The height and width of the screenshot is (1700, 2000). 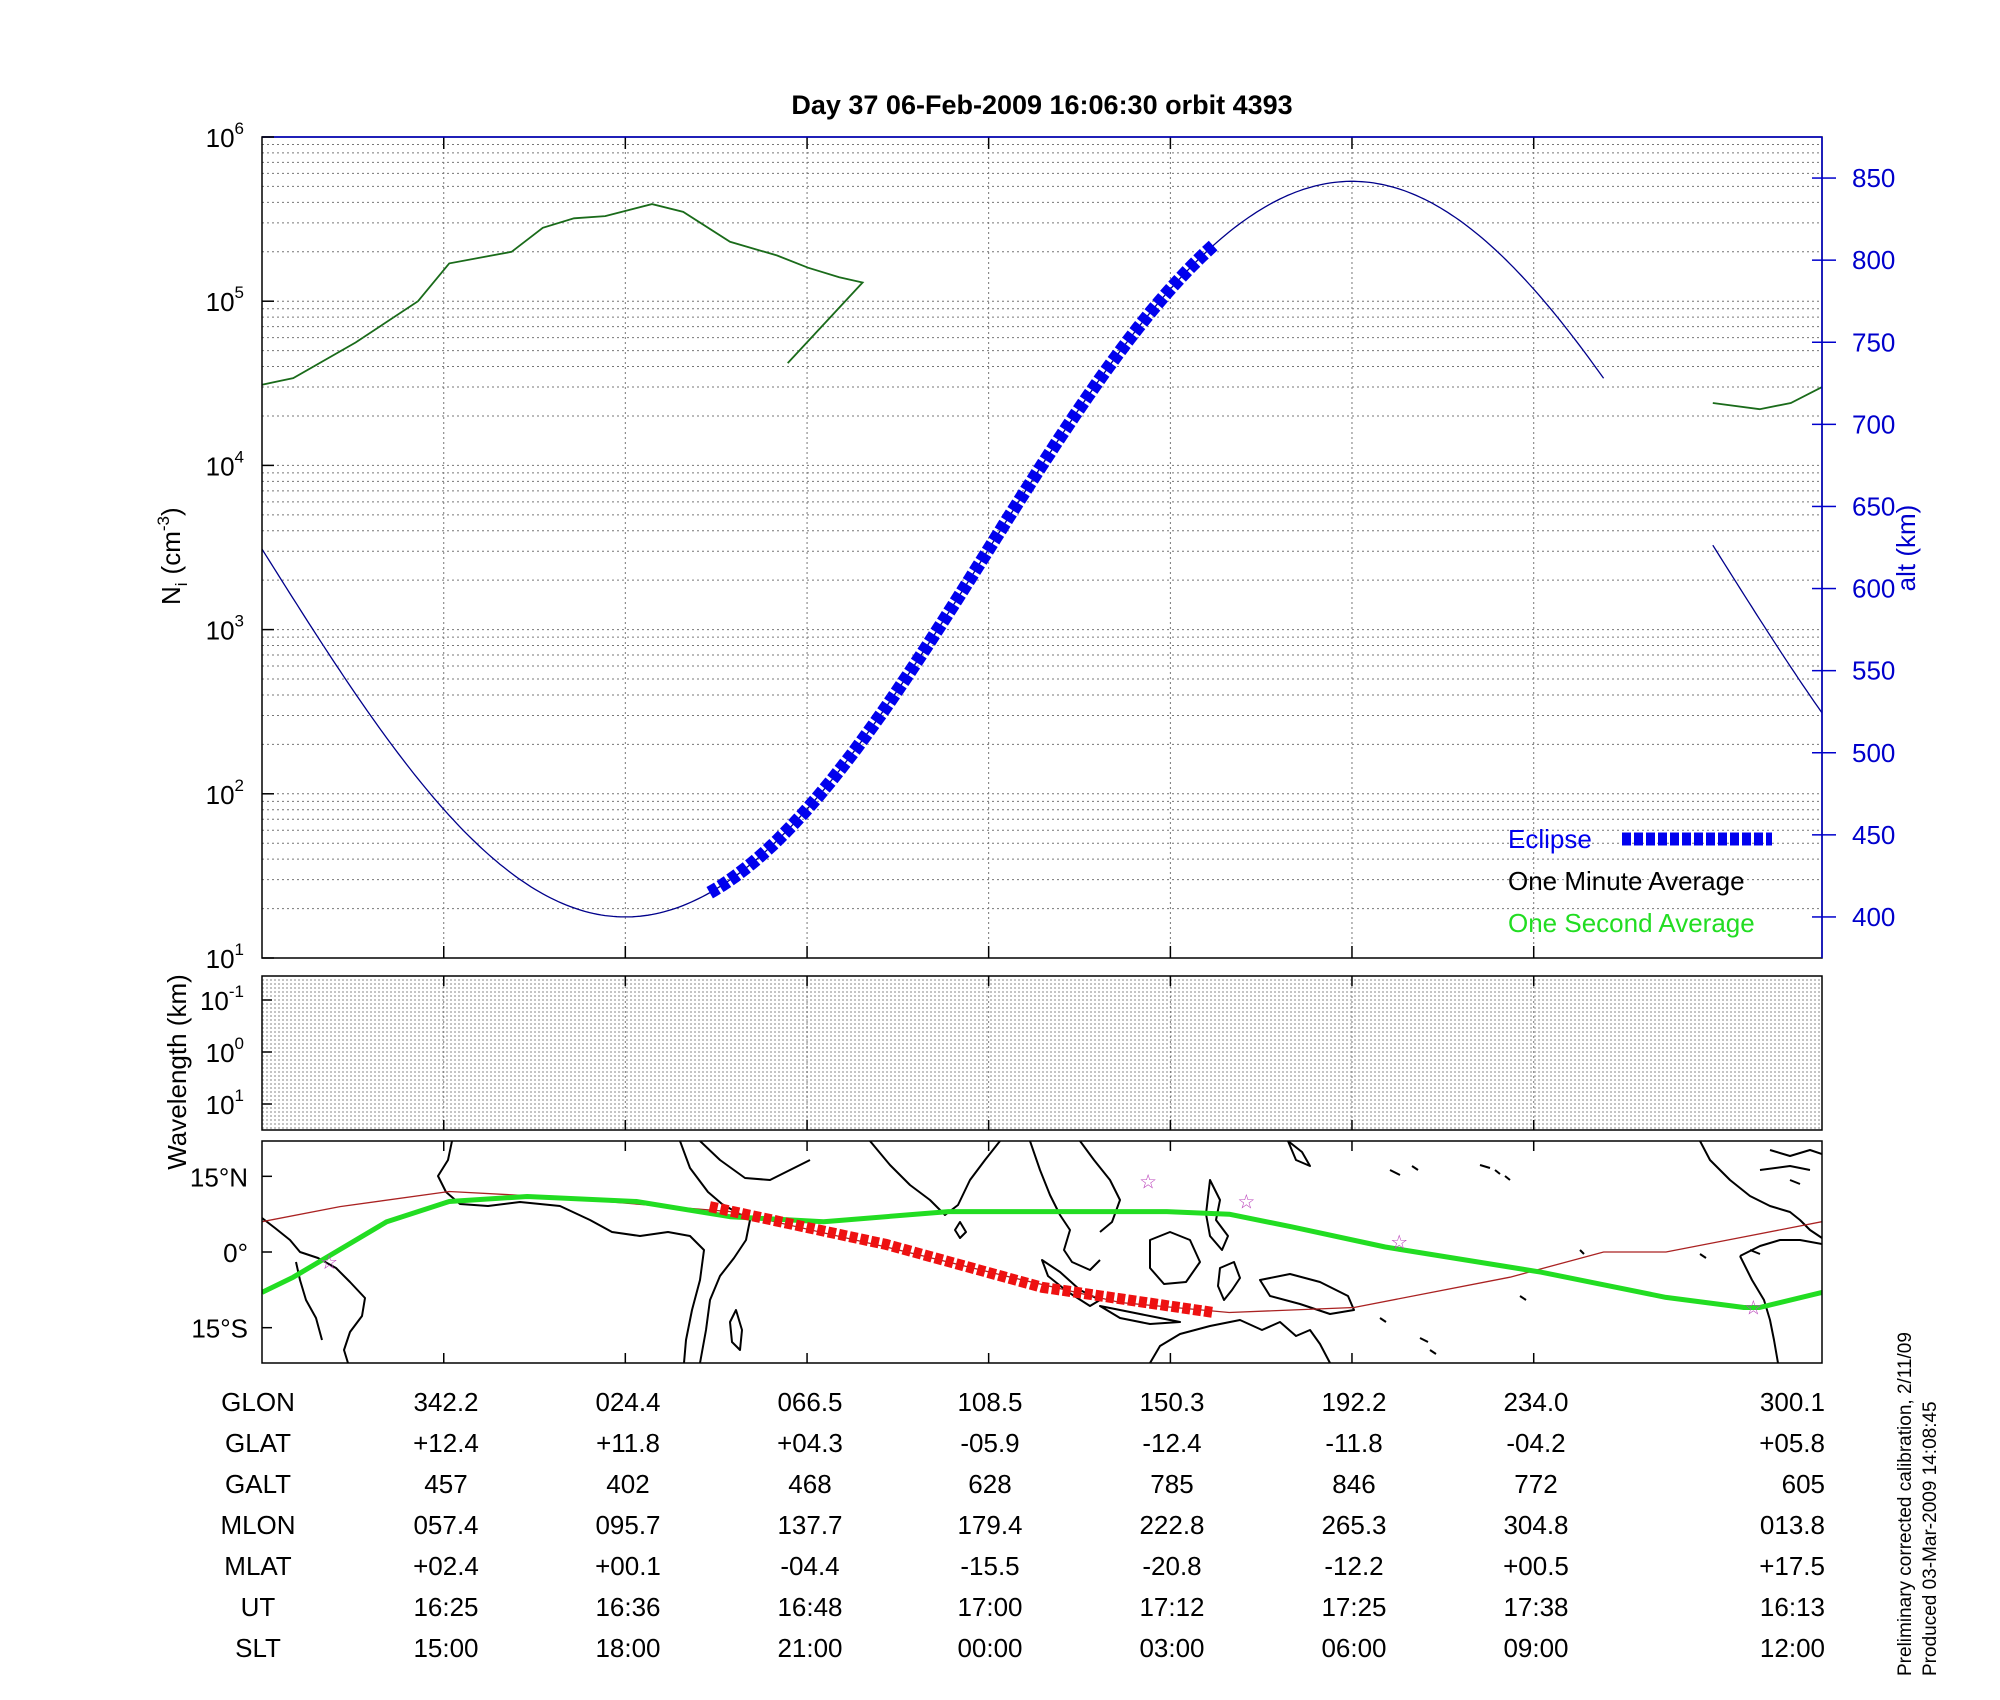 What do you see at coordinates (1873, 342) in the screenshot?
I see `y2-tick-label: 750` at bounding box center [1873, 342].